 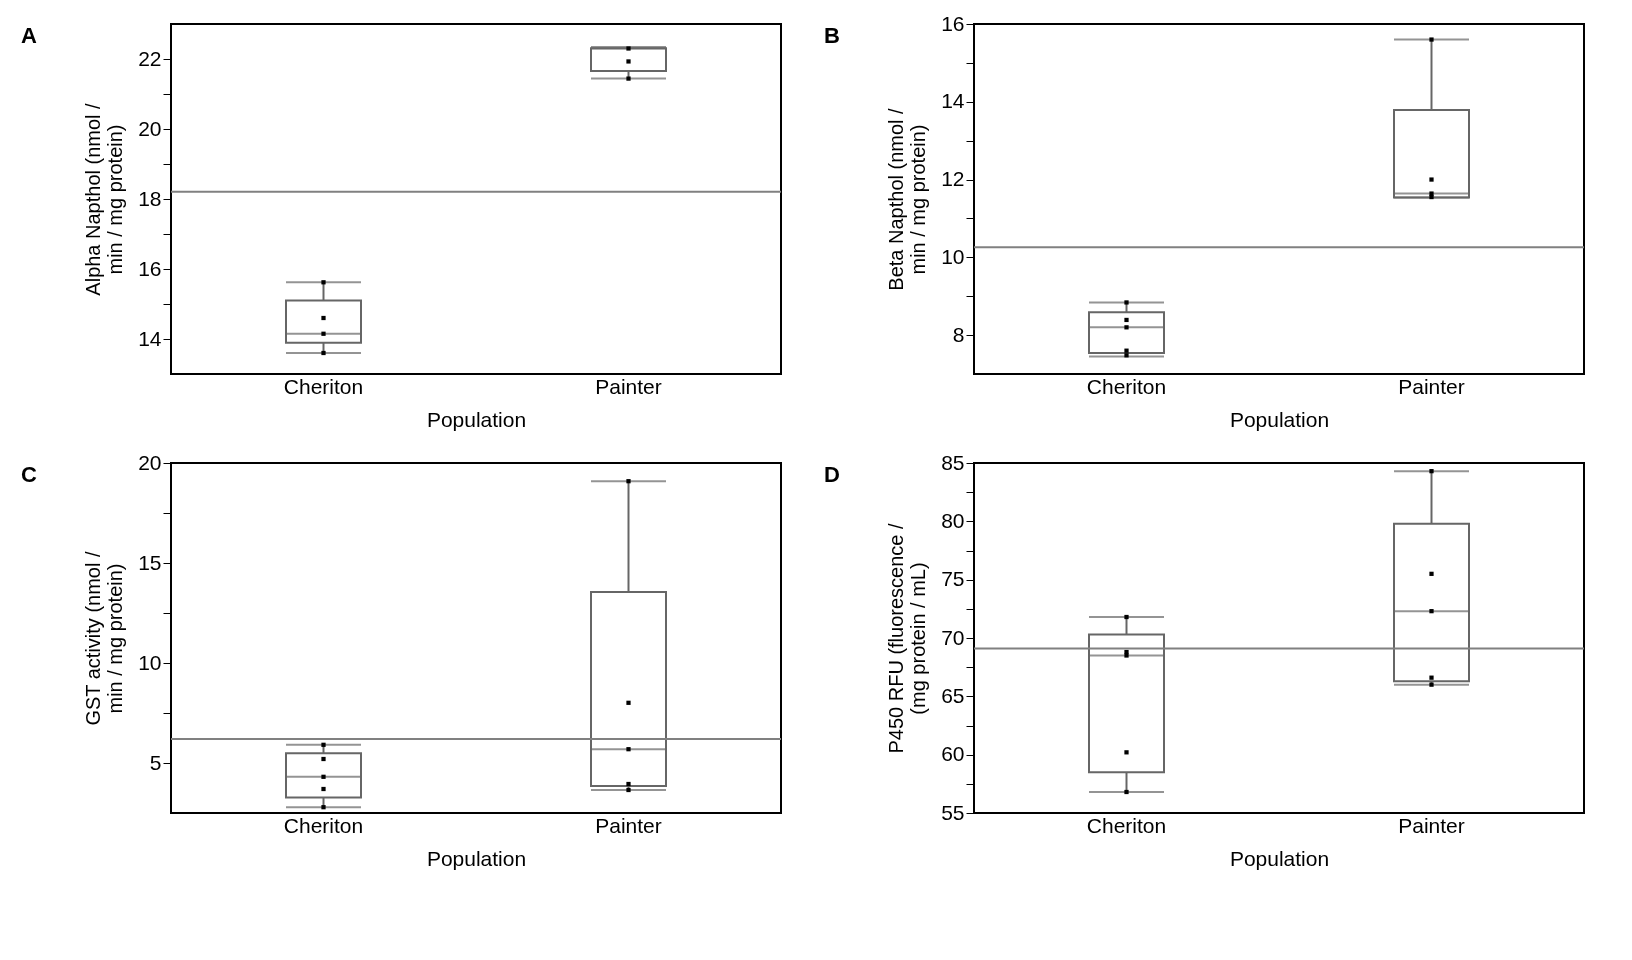 I want to click on y-tick-label: 22, so click(x=150, y=58).